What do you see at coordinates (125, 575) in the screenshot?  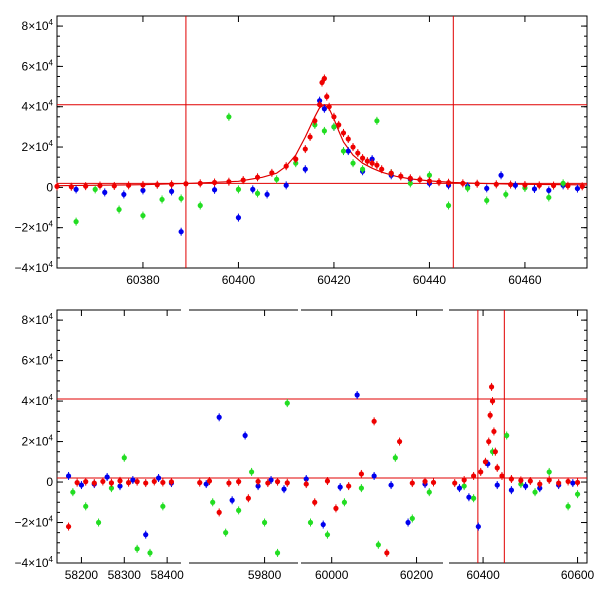 I see `panel2-x-tick-label: 58300` at bounding box center [125, 575].